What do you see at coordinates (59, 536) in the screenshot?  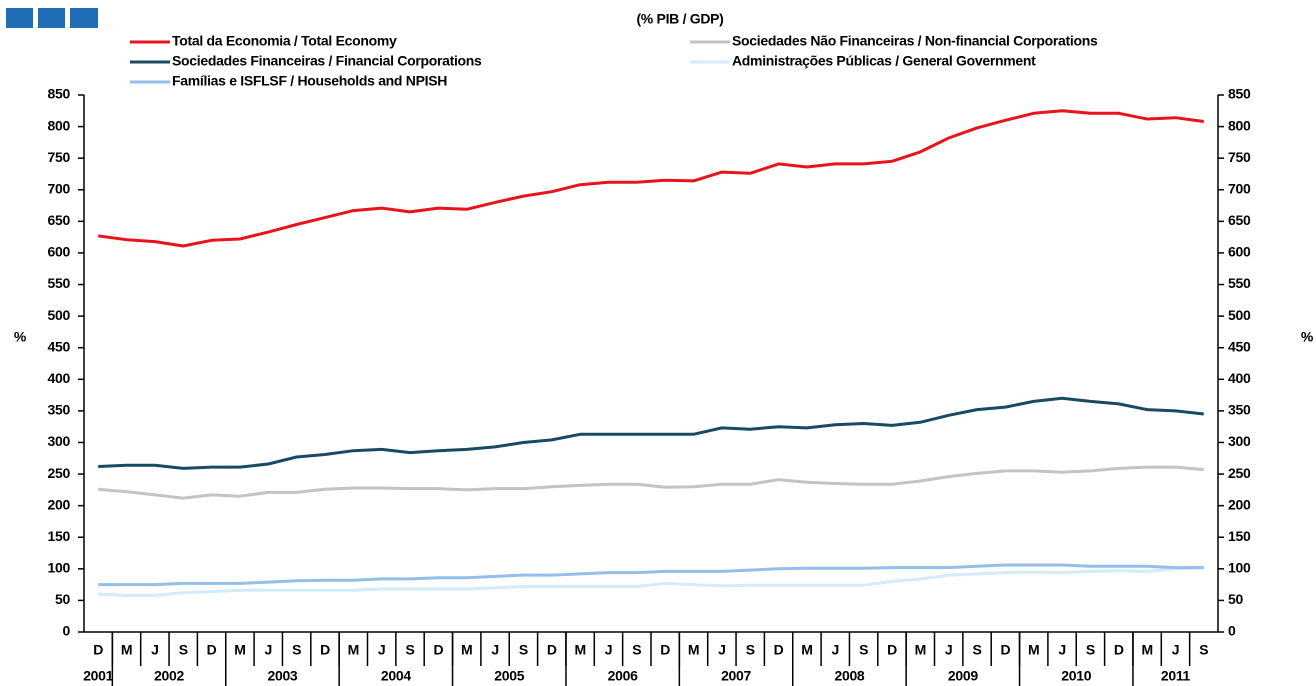 I see `y-tick-label: 150` at bounding box center [59, 536].